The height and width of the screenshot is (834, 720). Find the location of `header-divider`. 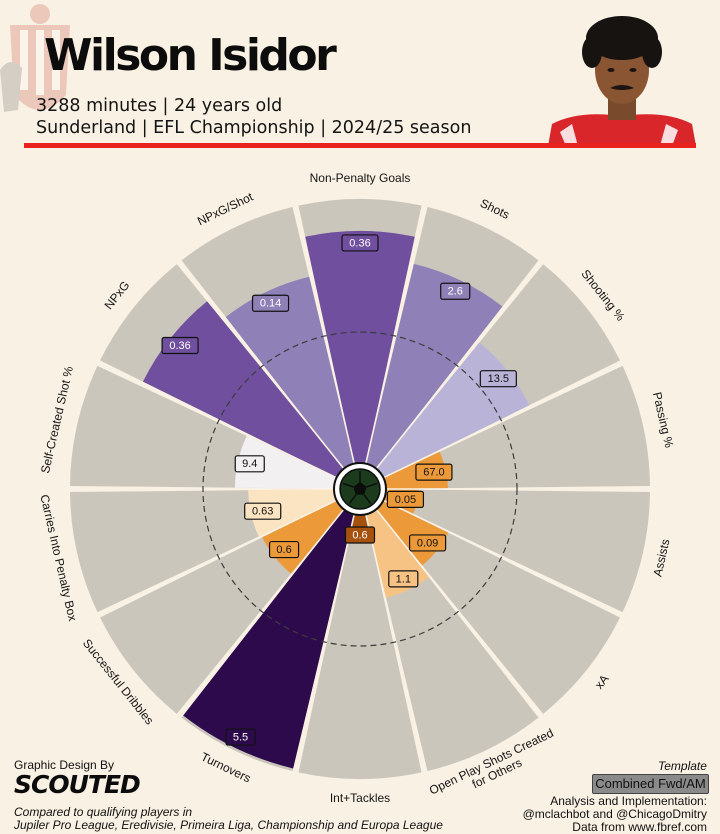

header-divider is located at coordinates (360, 145).